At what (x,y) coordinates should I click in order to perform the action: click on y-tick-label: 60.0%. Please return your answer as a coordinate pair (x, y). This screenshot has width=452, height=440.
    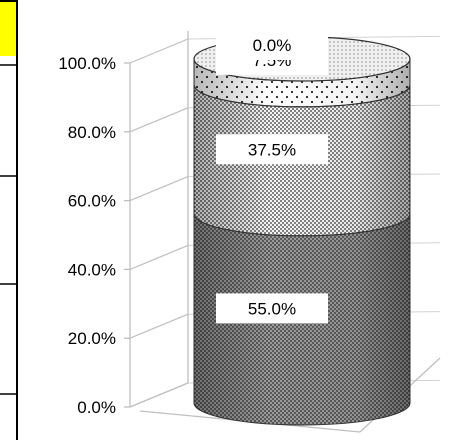
    Looking at the image, I should click on (92, 201).